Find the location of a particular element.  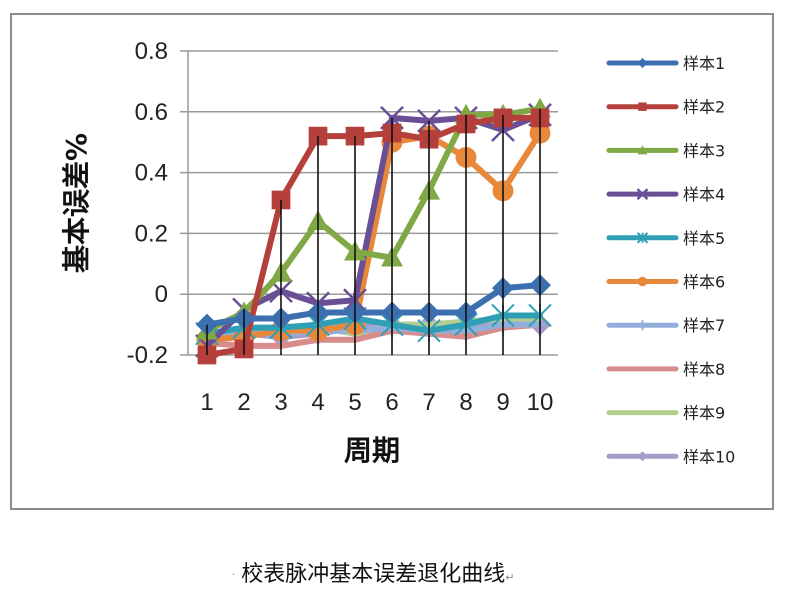

x-tick-label: 9 is located at coordinates (502, 402).